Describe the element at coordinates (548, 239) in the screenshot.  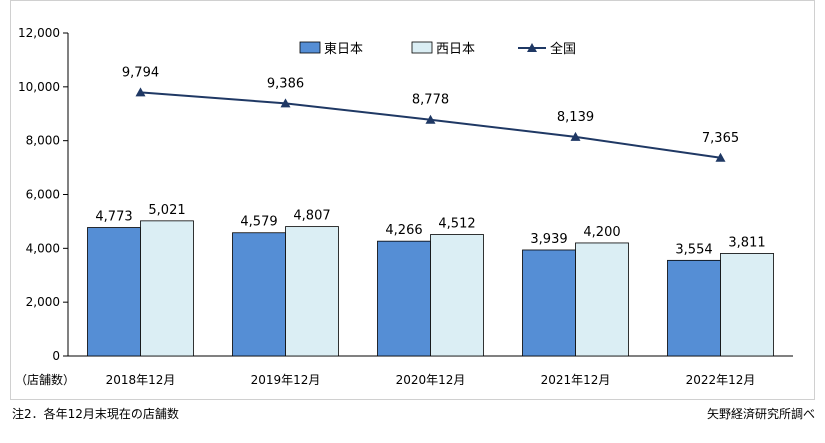
I see `bar-data-label: 3,939` at that location.